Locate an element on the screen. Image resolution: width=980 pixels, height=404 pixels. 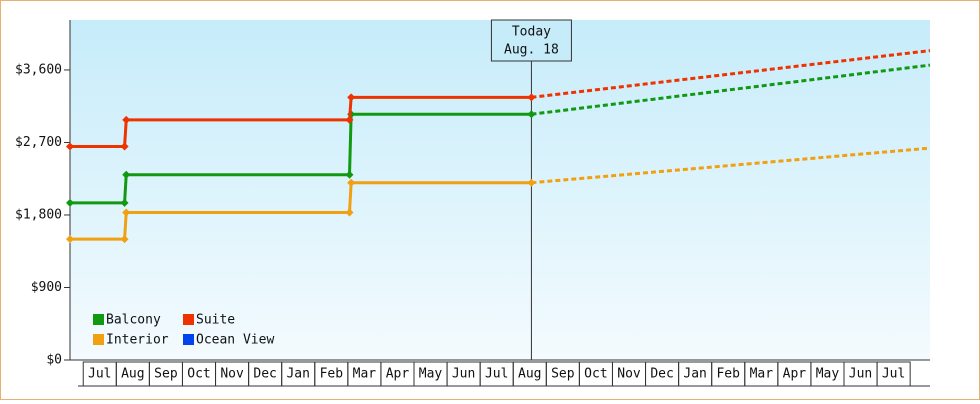
y-tick-label: $1,800 is located at coordinates (38, 214).